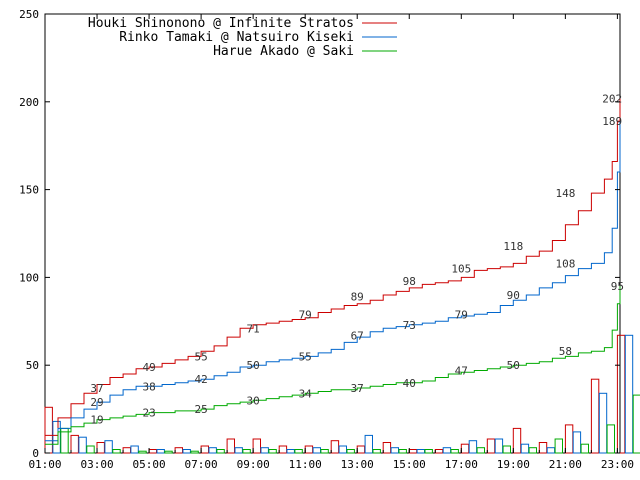 This screenshot has width=640, height=480. What do you see at coordinates (44, 464) in the screenshot?
I see `x-tick-label: 01:00` at bounding box center [44, 464].